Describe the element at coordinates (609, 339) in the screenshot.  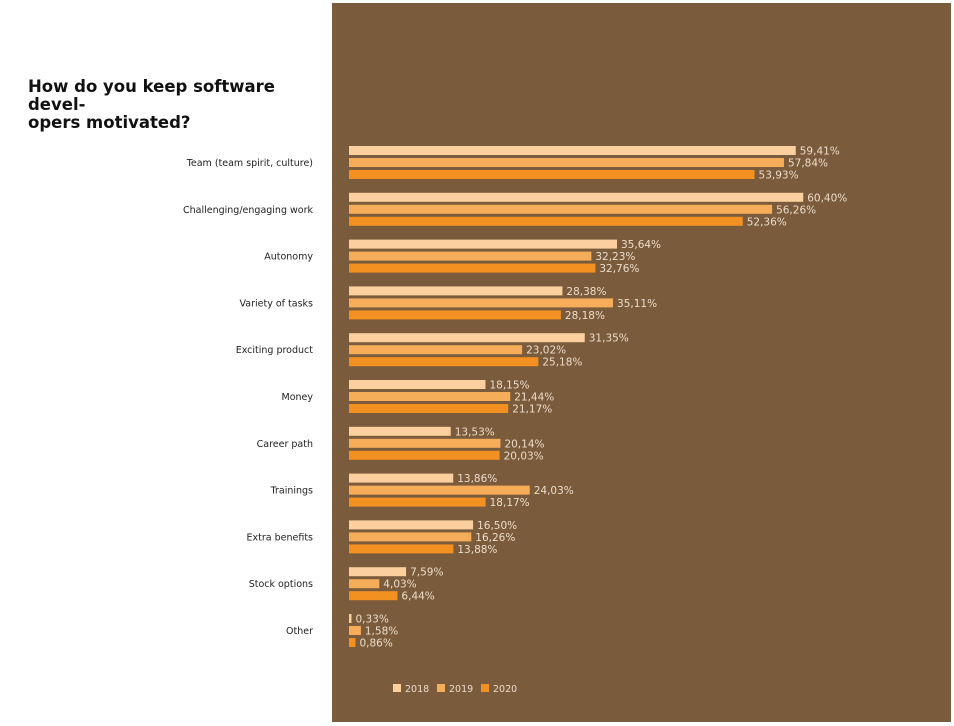
I see `data-label: 31,35%` at that location.